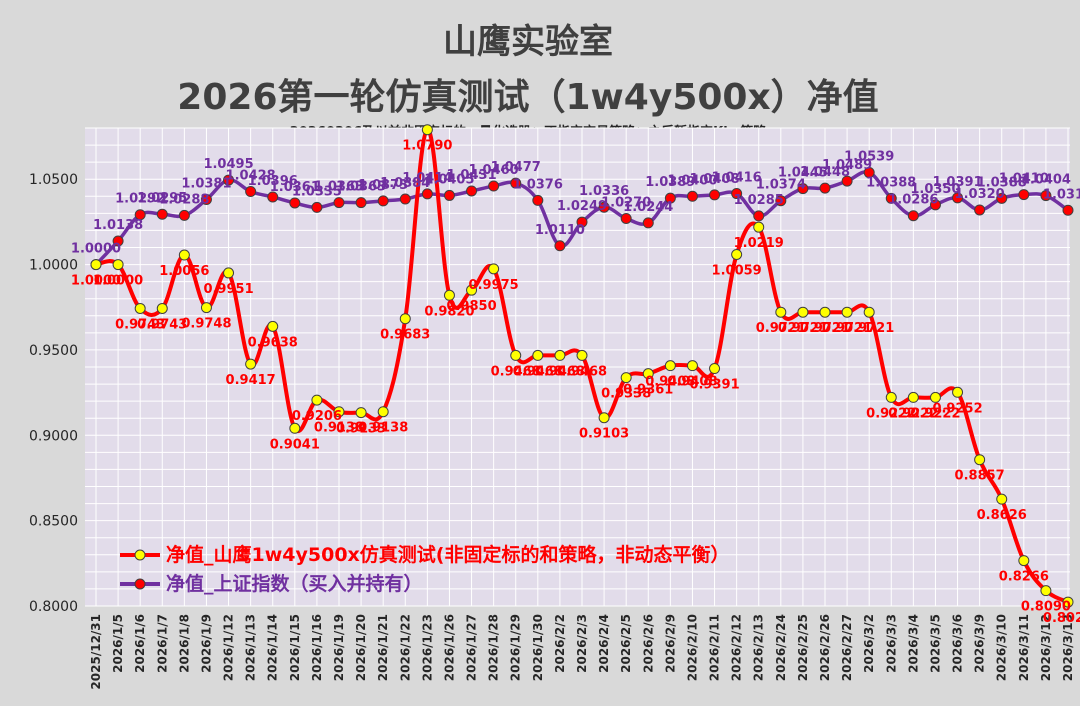 This screenshot has width=1080, height=706. I want to click on legend-item-index: 净值_上证指数（买入并持有）, so click(271, 583).